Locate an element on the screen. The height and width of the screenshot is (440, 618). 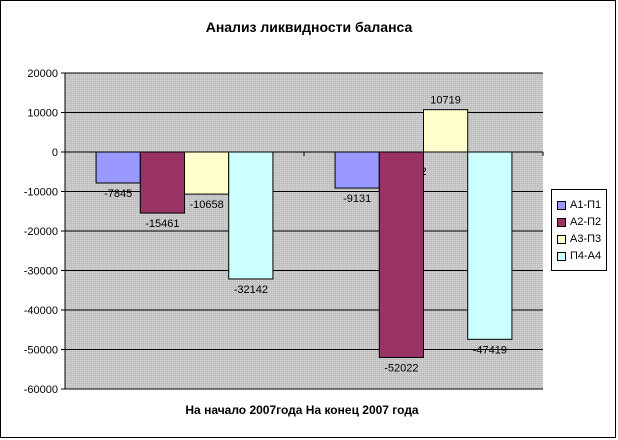
y-tick-label: -50000 is located at coordinates (41, 351).